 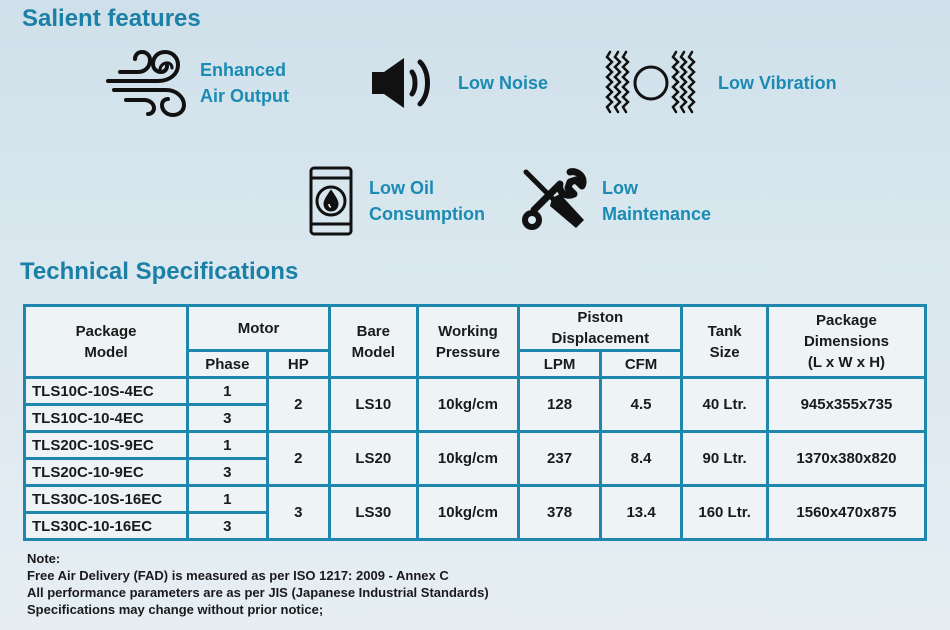 I want to click on header-phase: Phase, so click(x=227, y=364).